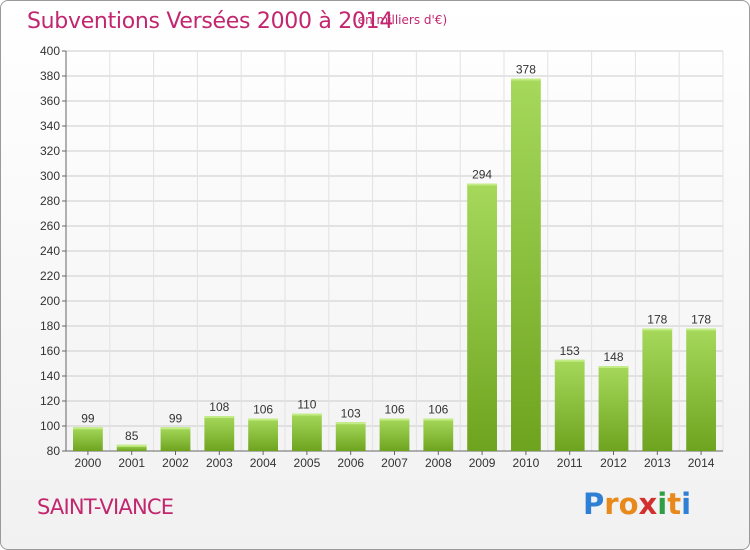  What do you see at coordinates (526, 70) in the screenshot?
I see `data-label: 378` at bounding box center [526, 70].